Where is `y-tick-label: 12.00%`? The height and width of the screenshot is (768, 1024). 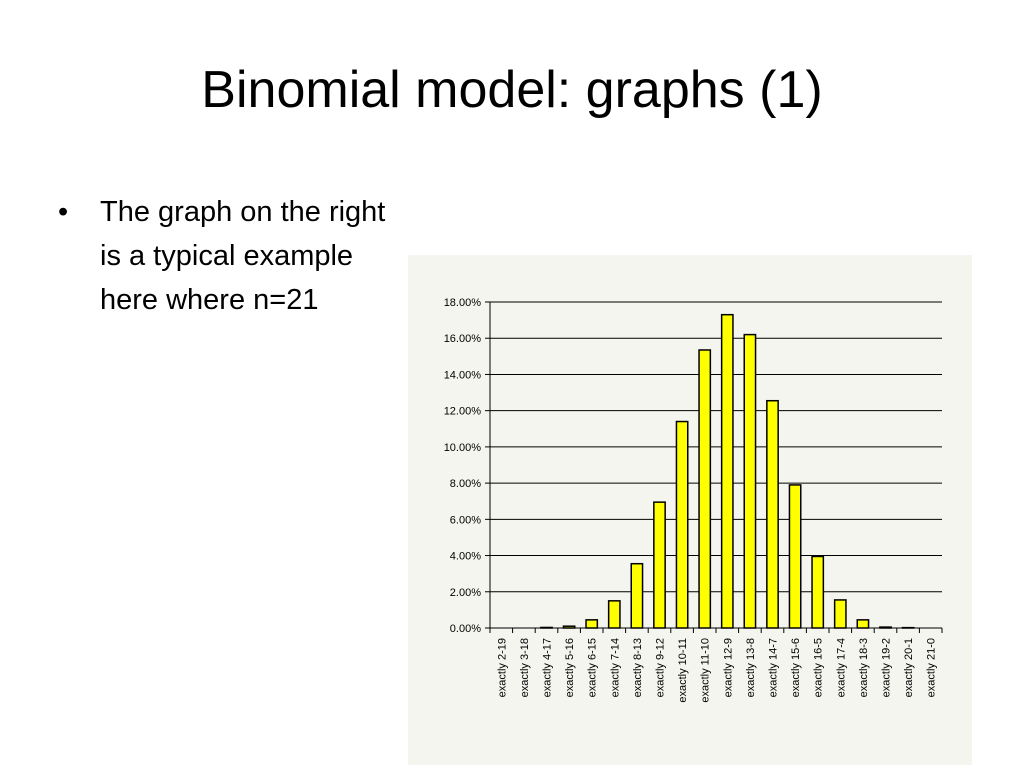
y-tick-label: 12.00% is located at coordinates (463, 412).